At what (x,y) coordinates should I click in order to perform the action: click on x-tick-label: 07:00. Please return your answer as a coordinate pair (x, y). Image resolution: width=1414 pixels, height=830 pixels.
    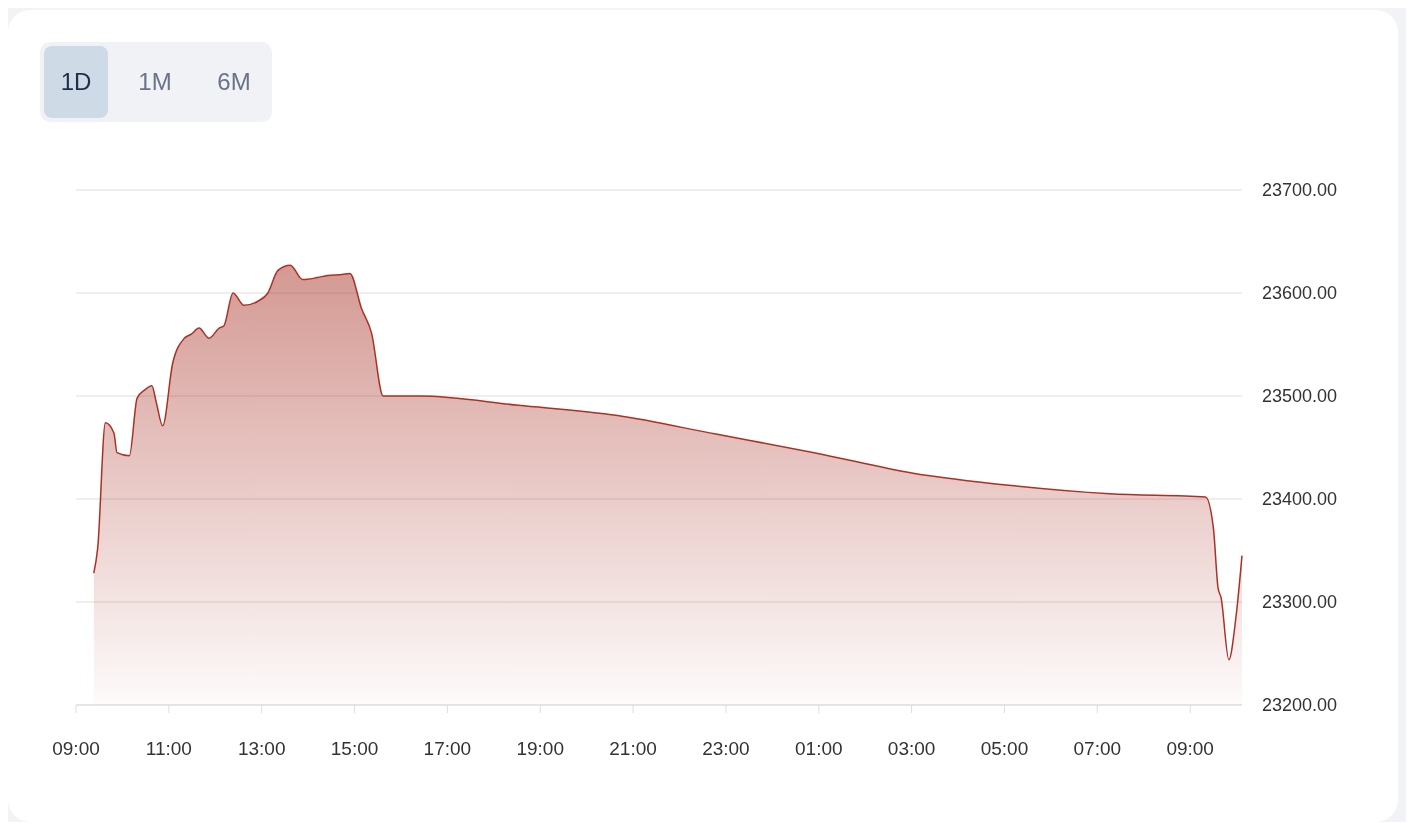
    Looking at the image, I should click on (1097, 748).